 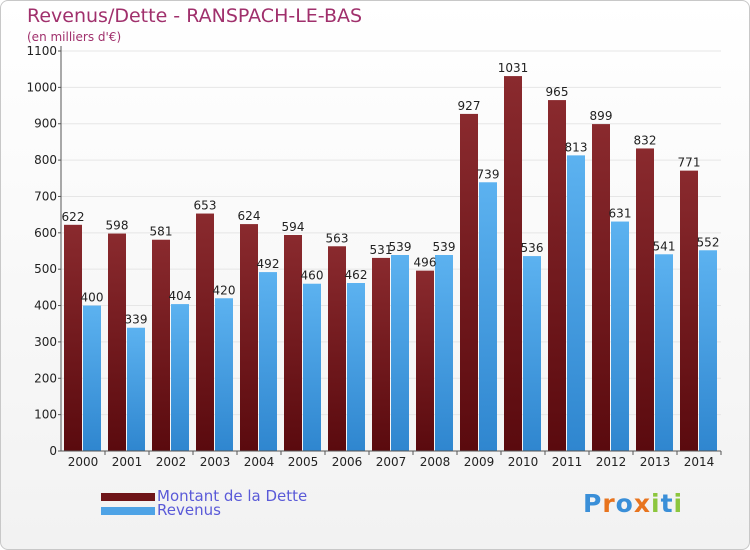 What do you see at coordinates (356, 275) in the screenshot?
I see `data-label-revenus: 462` at bounding box center [356, 275].